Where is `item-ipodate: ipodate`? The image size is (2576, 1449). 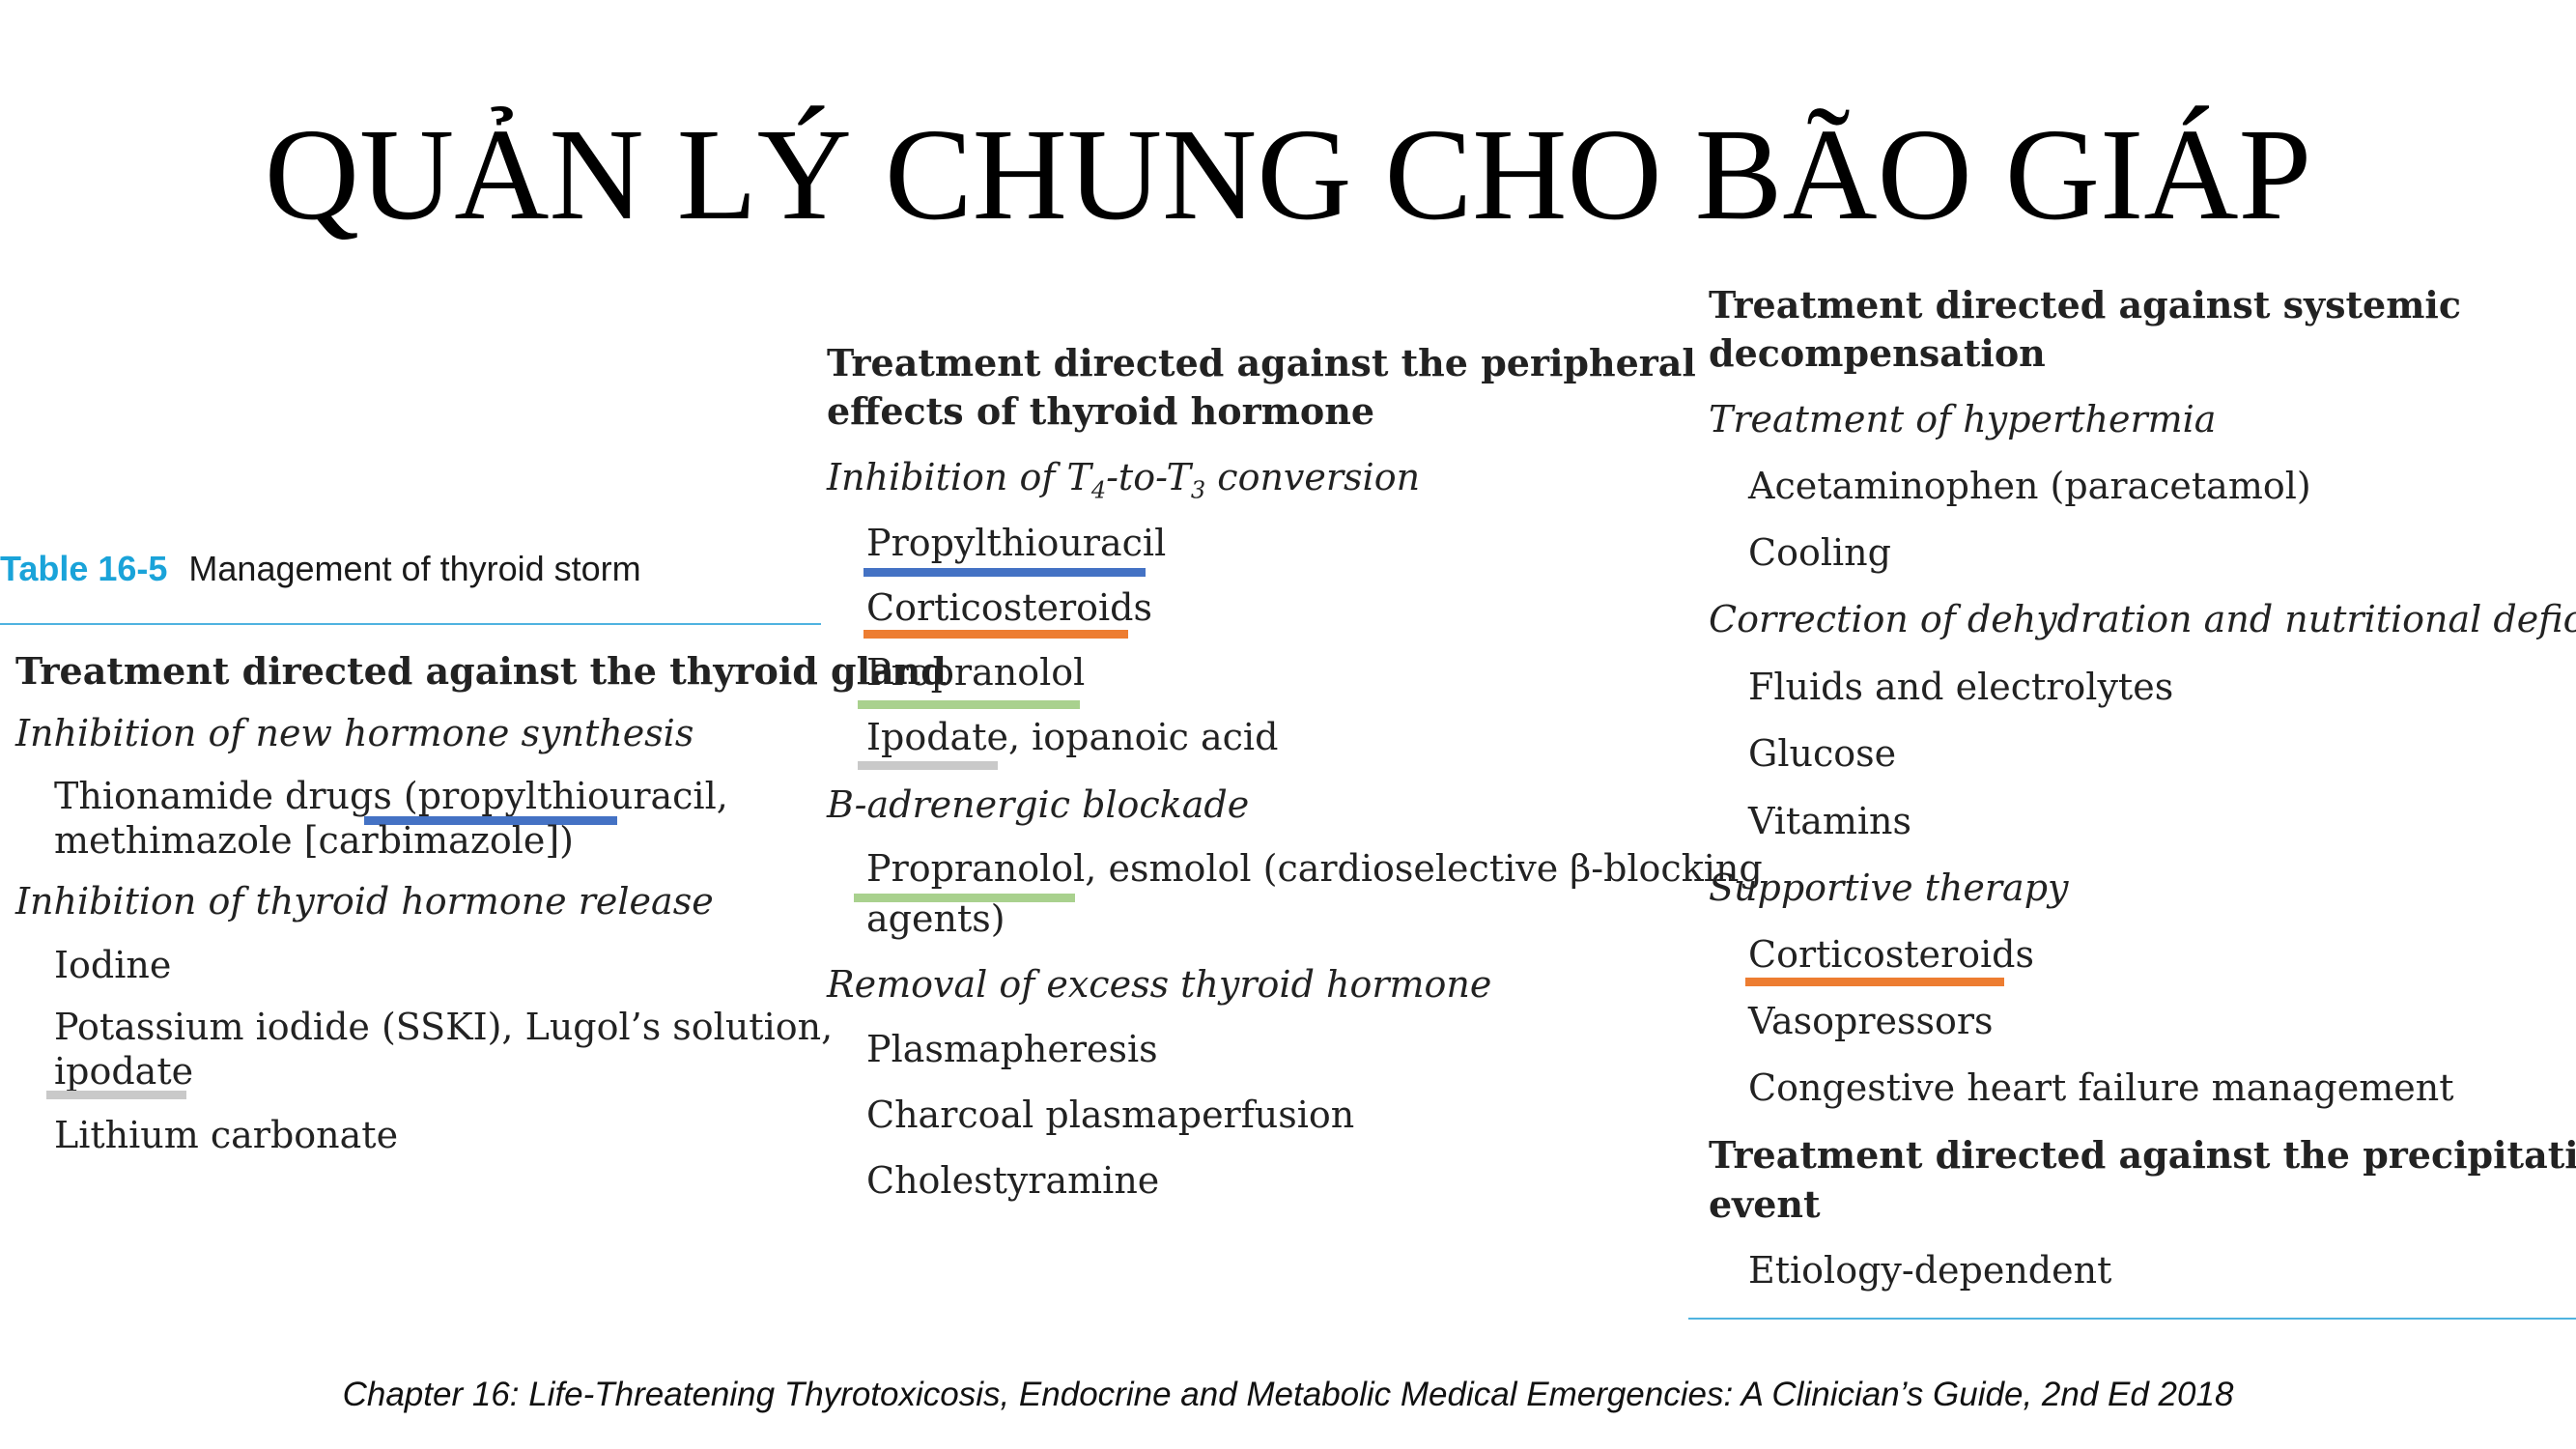 item-ipodate: ipodate is located at coordinates (124, 1071).